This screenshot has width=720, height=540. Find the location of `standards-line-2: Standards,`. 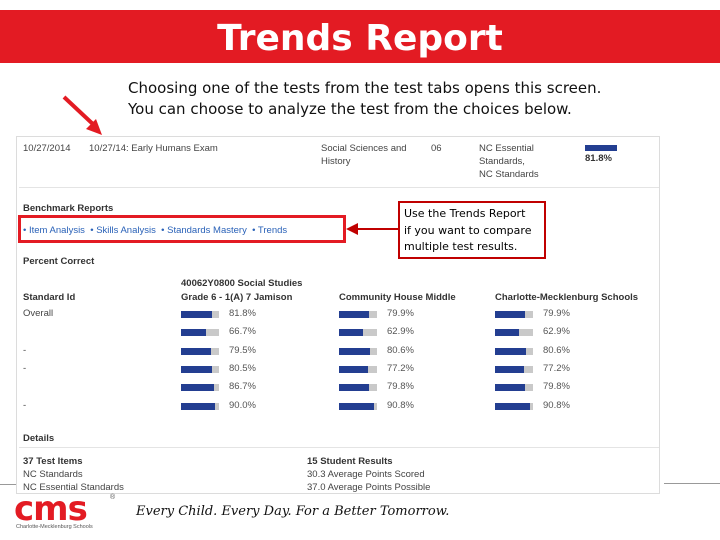

standards-line-2: Standards, is located at coordinates (502, 161).